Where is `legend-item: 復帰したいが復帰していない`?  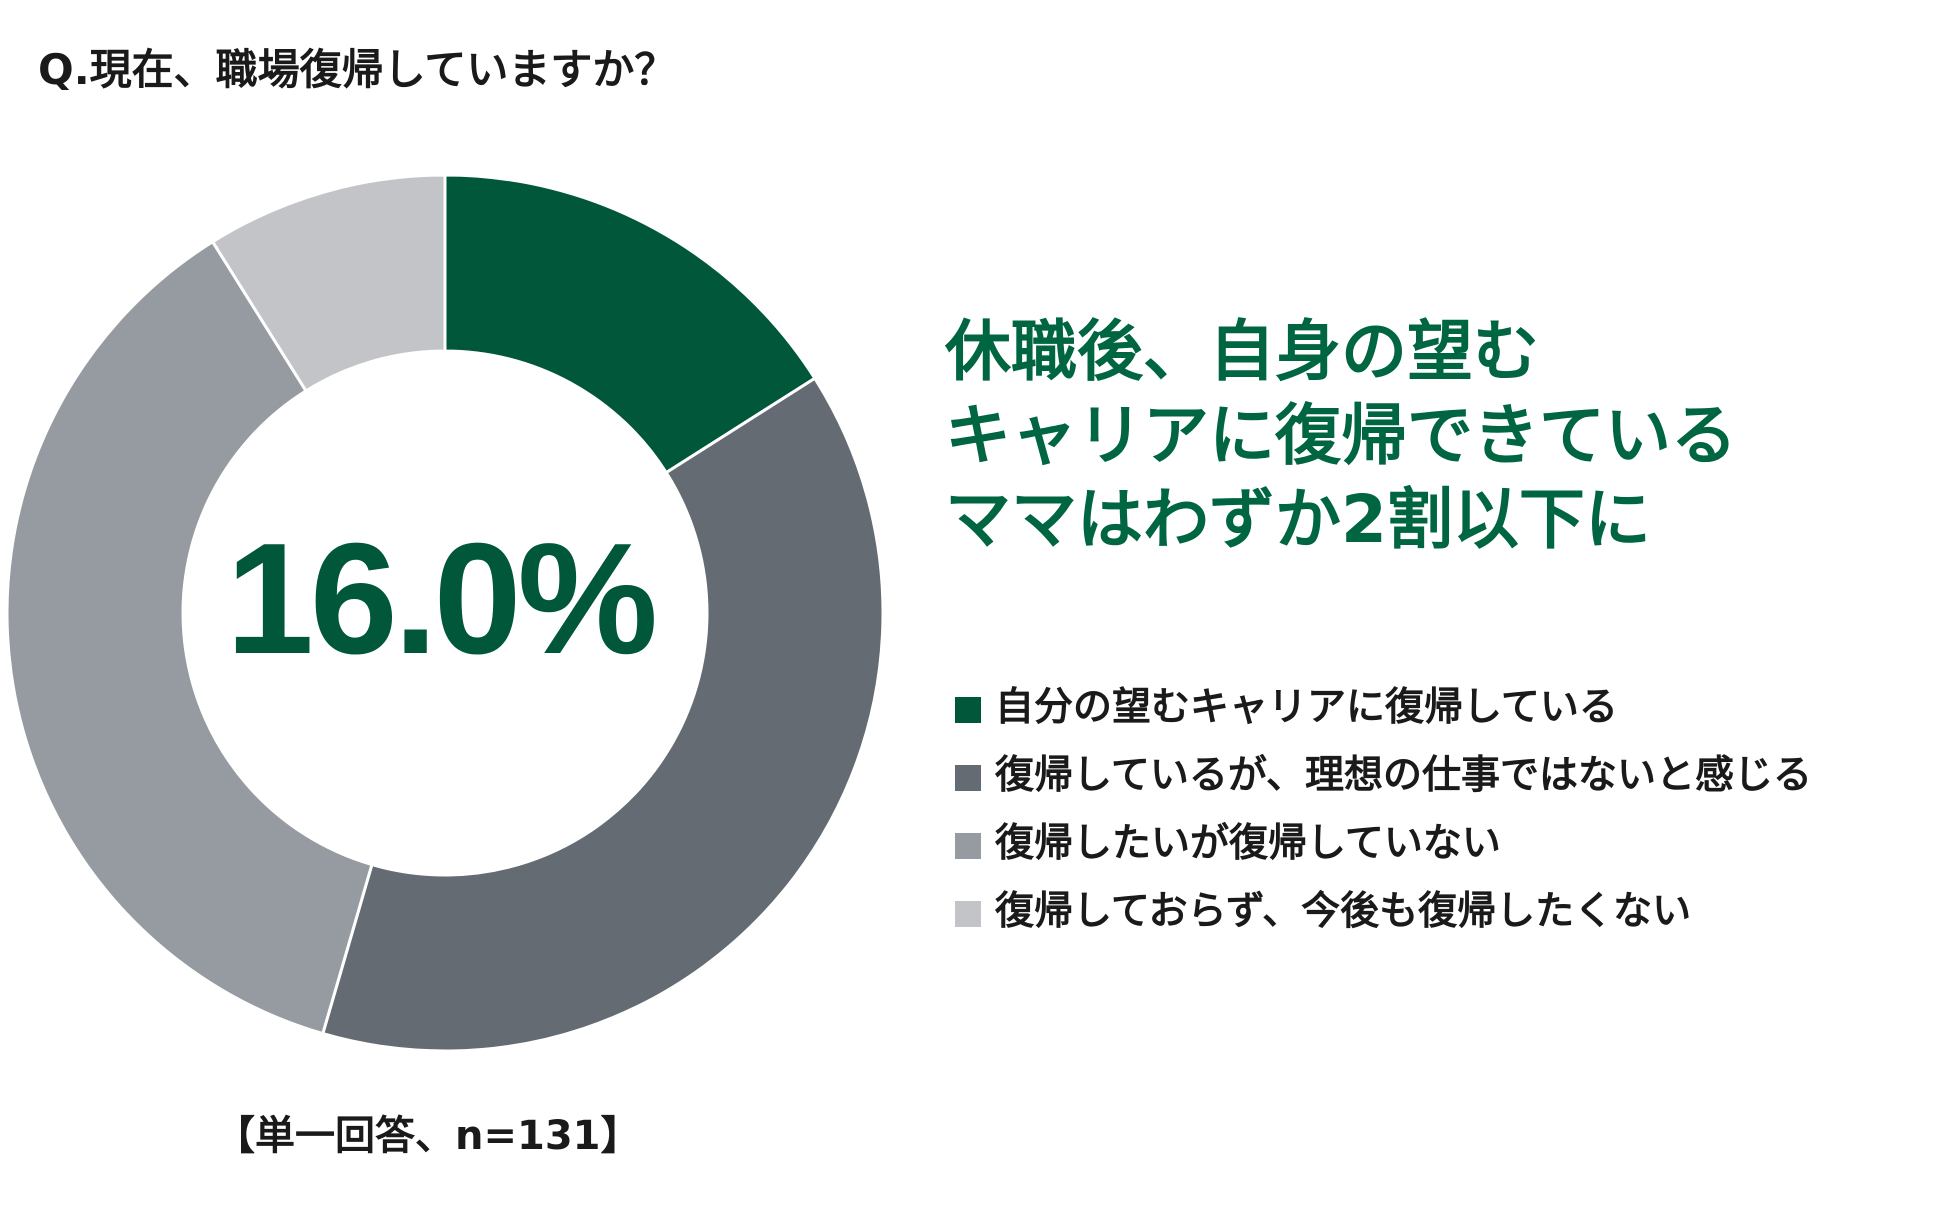 legend-item: 復帰したいが復帰していない is located at coordinates (1442, 844).